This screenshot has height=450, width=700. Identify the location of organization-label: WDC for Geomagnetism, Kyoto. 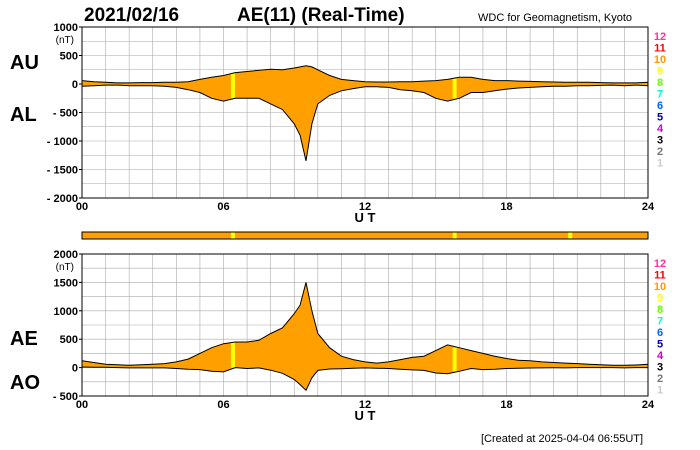
(555, 18).